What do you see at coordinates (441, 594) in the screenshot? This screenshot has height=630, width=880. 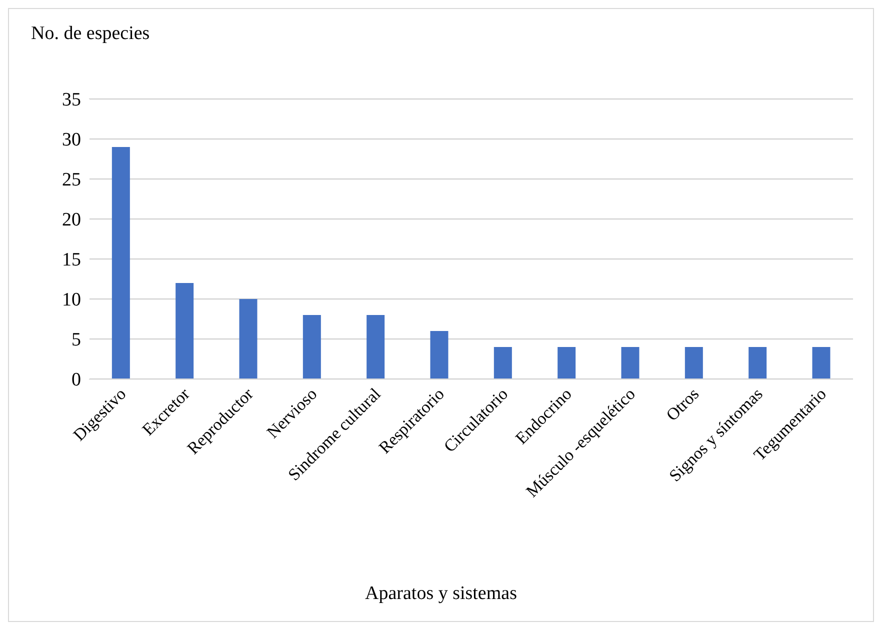 I see `x-axis-title: Aparatos y sistemas` at bounding box center [441, 594].